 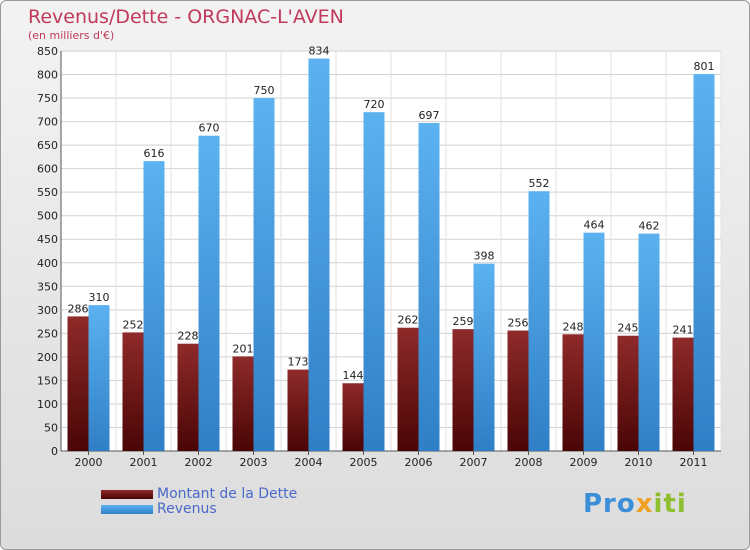 What do you see at coordinates (364, 462) in the screenshot?
I see `x-tick-label: 2005` at bounding box center [364, 462].